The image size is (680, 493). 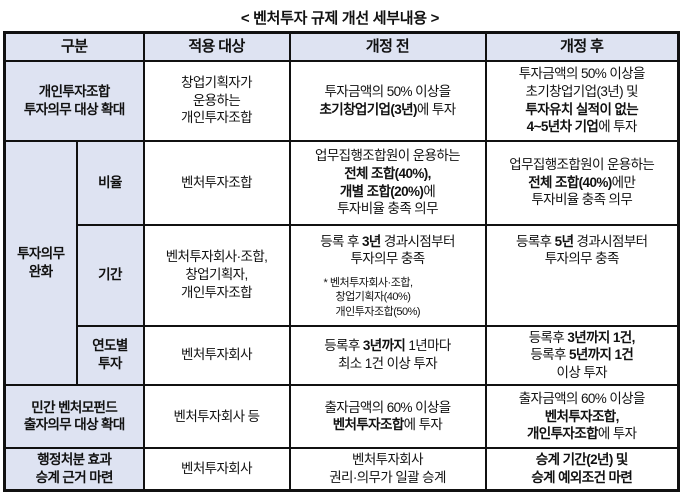 What do you see at coordinates (74, 100) in the screenshot?
I see `row-personal-category: 개인투자조합 투자의무 대상 확대` at bounding box center [74, 100].